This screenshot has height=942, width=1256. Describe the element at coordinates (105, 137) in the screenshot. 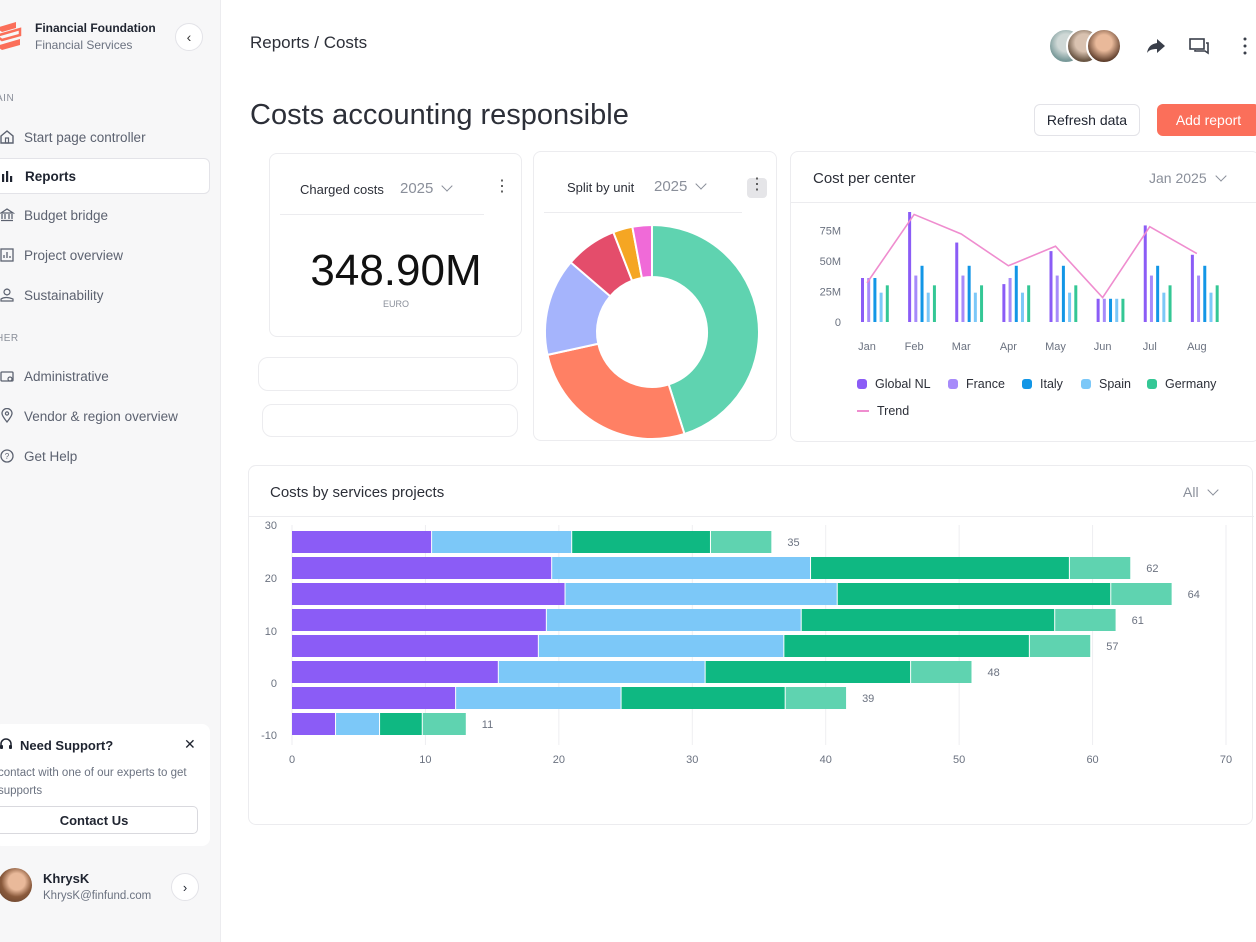

I see `sidebar-item-start-page: Start page controller` at that location.